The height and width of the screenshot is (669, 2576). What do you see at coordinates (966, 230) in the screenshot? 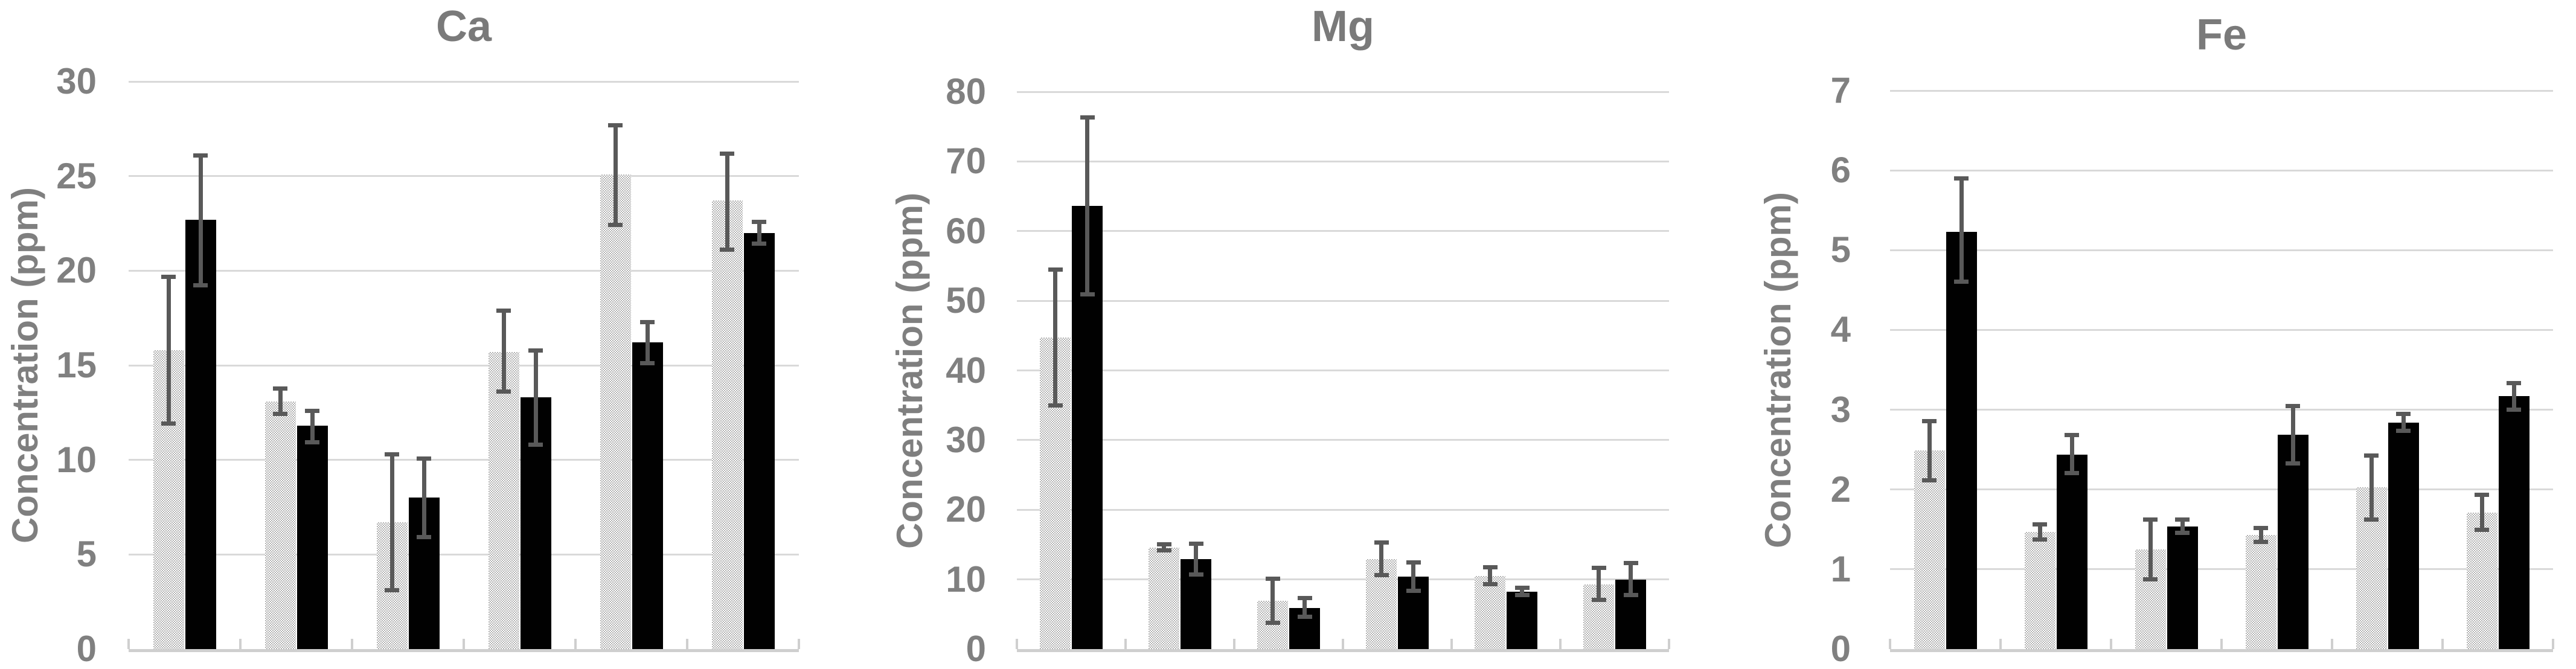
I see `y-tick-label: 60` at bounding box center [966, 230].